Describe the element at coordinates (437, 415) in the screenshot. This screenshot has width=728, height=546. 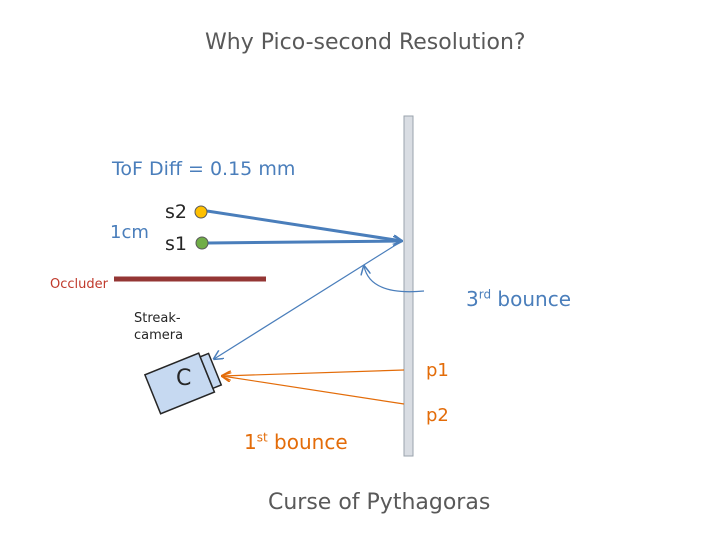
I see `point-p2-label: p2` at that location.